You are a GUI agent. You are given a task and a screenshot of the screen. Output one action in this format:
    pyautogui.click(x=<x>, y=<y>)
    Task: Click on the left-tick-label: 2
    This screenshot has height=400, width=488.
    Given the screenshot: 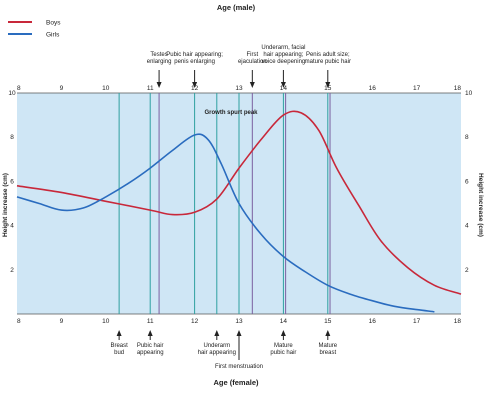 What is the action you would take?
    pyautogui.click(x=12, y=270)
    